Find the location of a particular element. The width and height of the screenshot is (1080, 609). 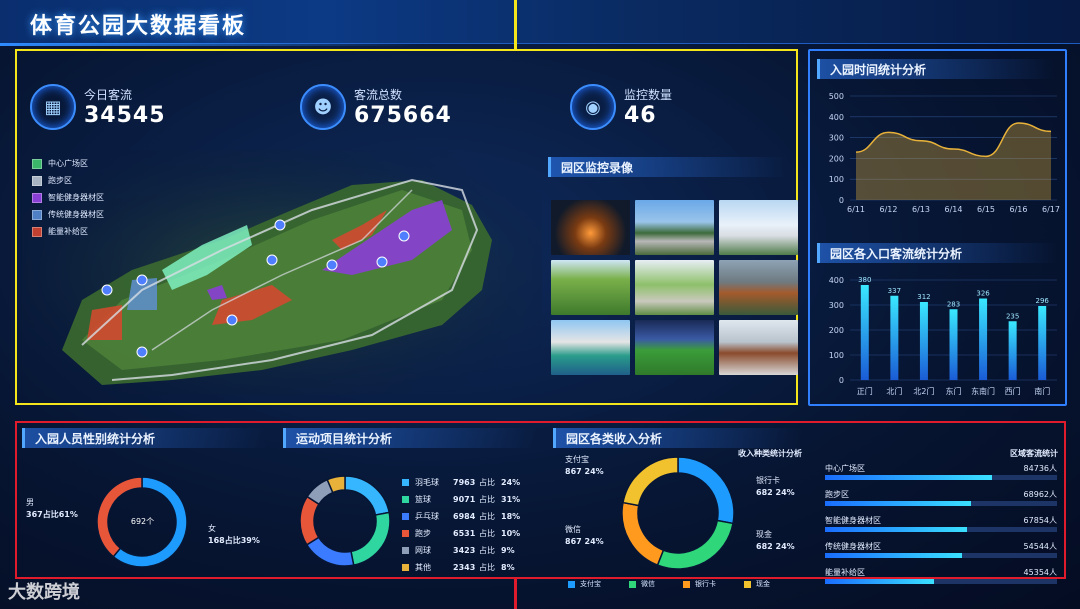

bar-value-label: 337 is located at coordinates (894, 291).